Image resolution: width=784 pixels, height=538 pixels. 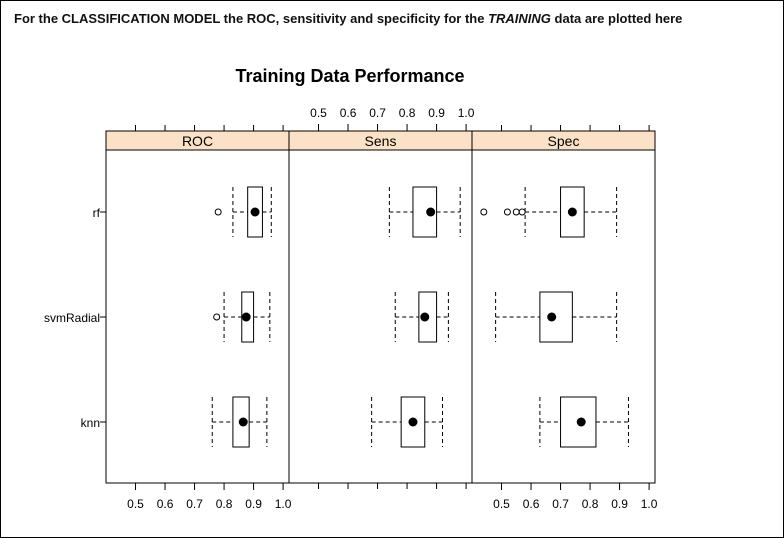 What do you see at coordinates (519, 18) in the screenshot?
I see `caption-emphasis: TRAINING` at bounding box center [519, 18].